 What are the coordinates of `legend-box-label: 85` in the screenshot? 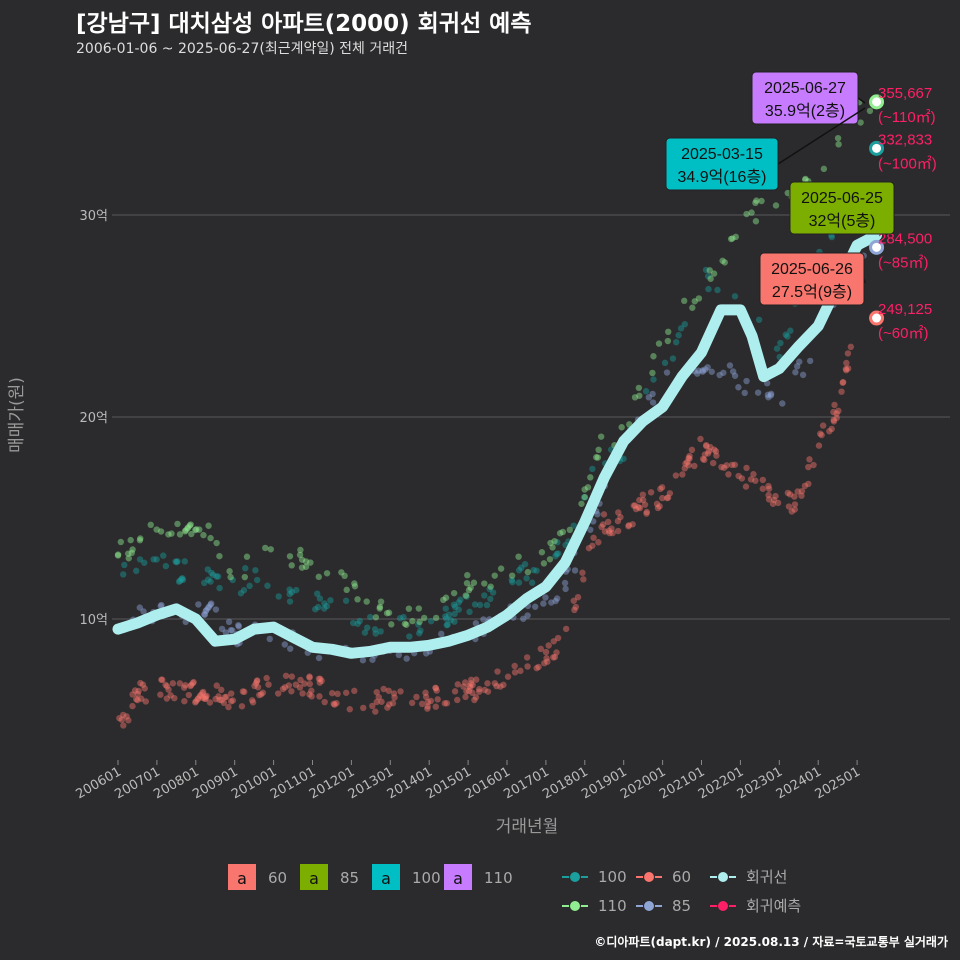 It's located at (349, 878).